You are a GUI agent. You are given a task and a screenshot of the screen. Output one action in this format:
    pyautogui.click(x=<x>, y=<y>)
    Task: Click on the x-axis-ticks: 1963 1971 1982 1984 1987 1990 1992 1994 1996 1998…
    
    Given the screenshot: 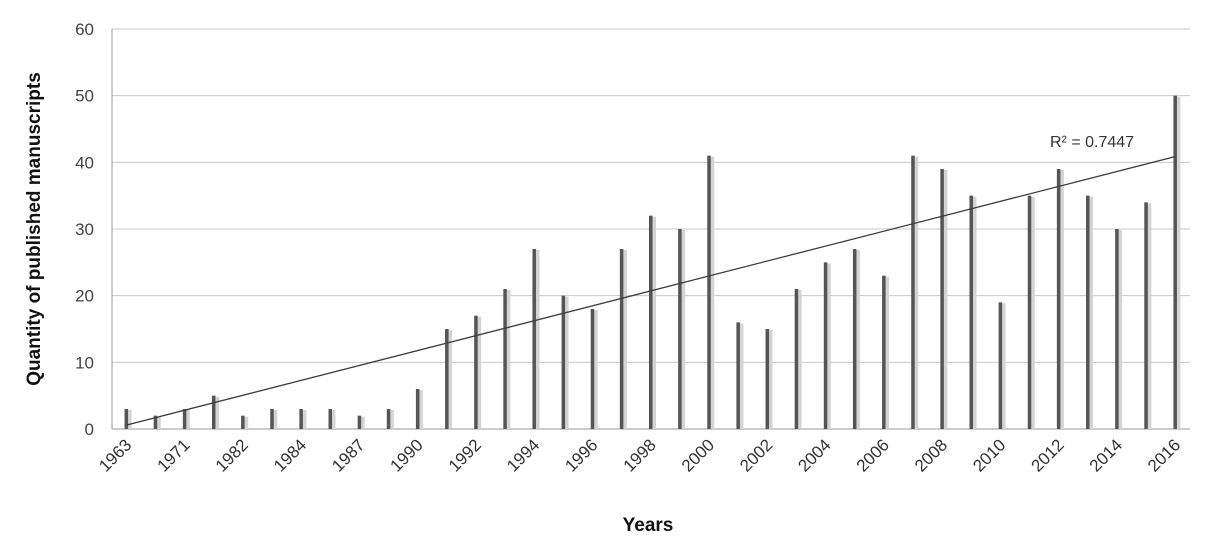 What is the action you would take?
    pyautogui.click(x=639, y=455)
    